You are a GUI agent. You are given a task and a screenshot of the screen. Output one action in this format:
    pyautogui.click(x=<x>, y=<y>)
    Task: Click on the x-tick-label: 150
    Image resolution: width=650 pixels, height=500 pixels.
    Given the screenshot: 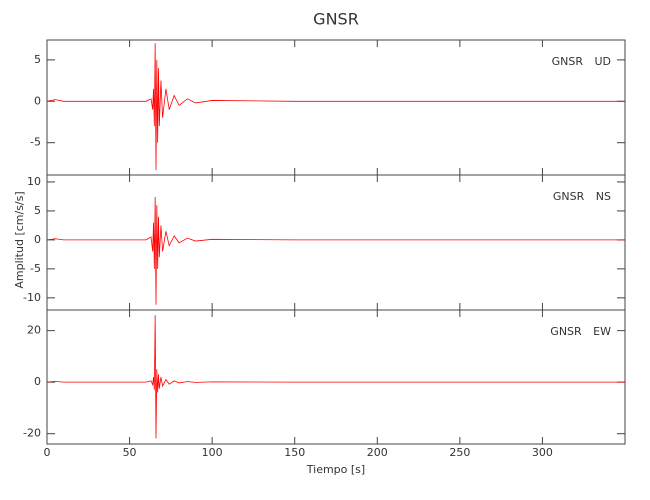 What is the action you would take?
    pyautogui.click(x=294, y=452)
    